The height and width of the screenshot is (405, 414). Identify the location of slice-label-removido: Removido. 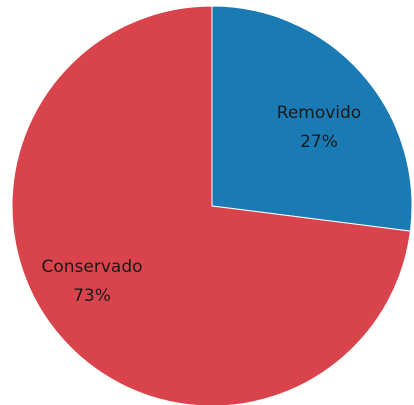
(319, 113).